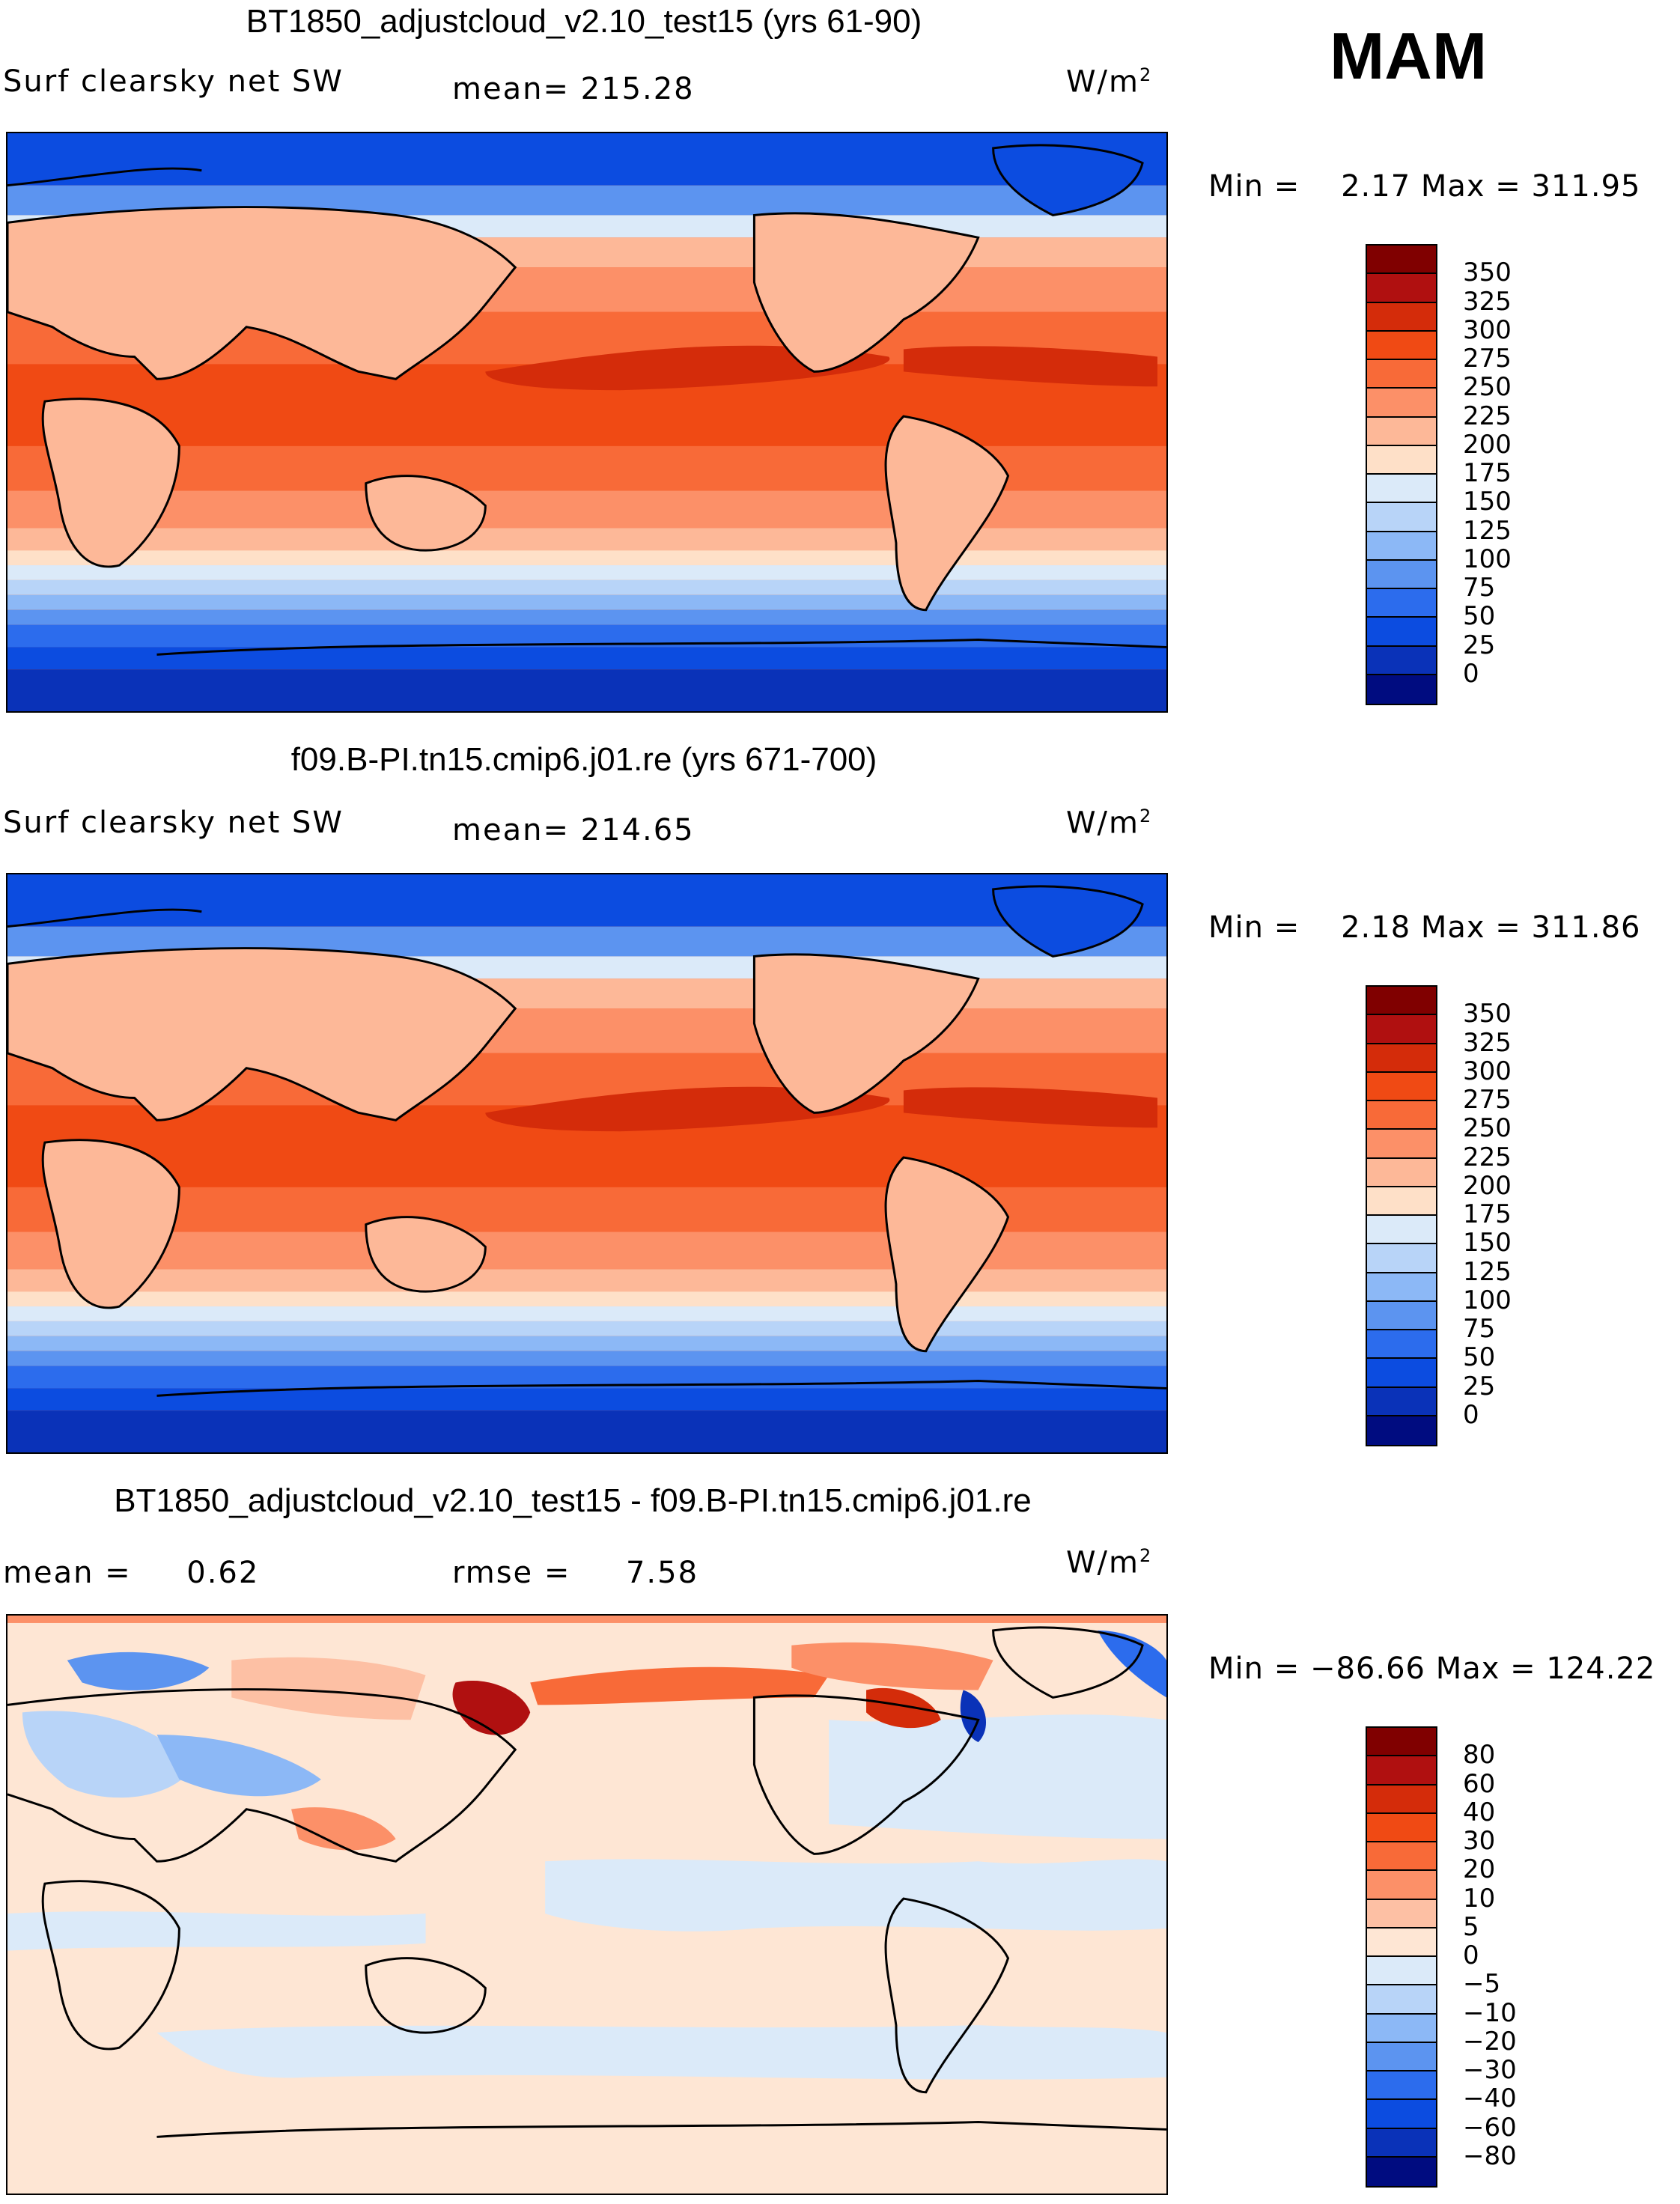 The height and width of the screenshot is (2204, 1680). Describe the element at coordinates (1490, 2012) in the screenshot. I see `colorbar-tick-label: −10` at that location.